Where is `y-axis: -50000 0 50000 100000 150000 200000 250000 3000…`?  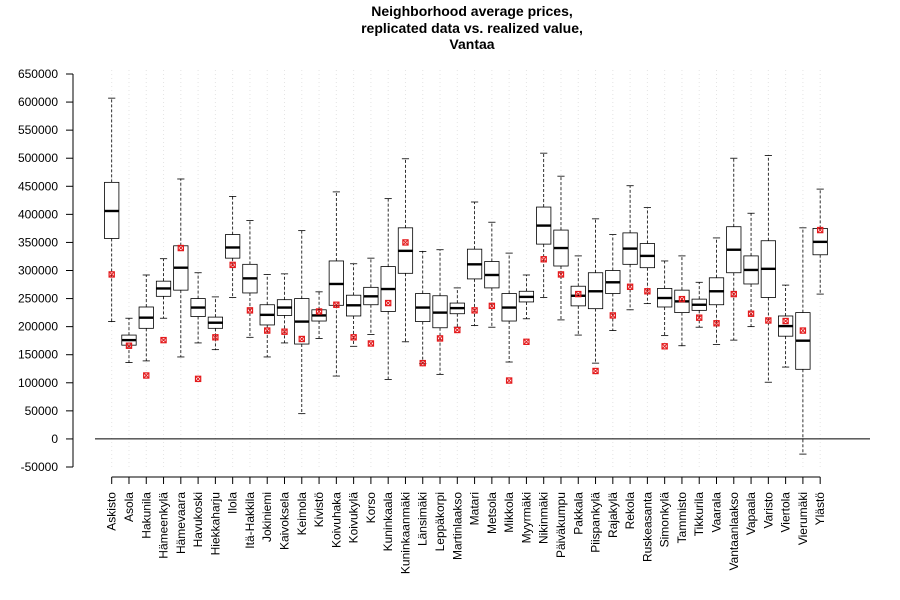 y-axis: -50000 0 50000 100000 150000 200000 250000 3000… is located at coordinates (46, 270).